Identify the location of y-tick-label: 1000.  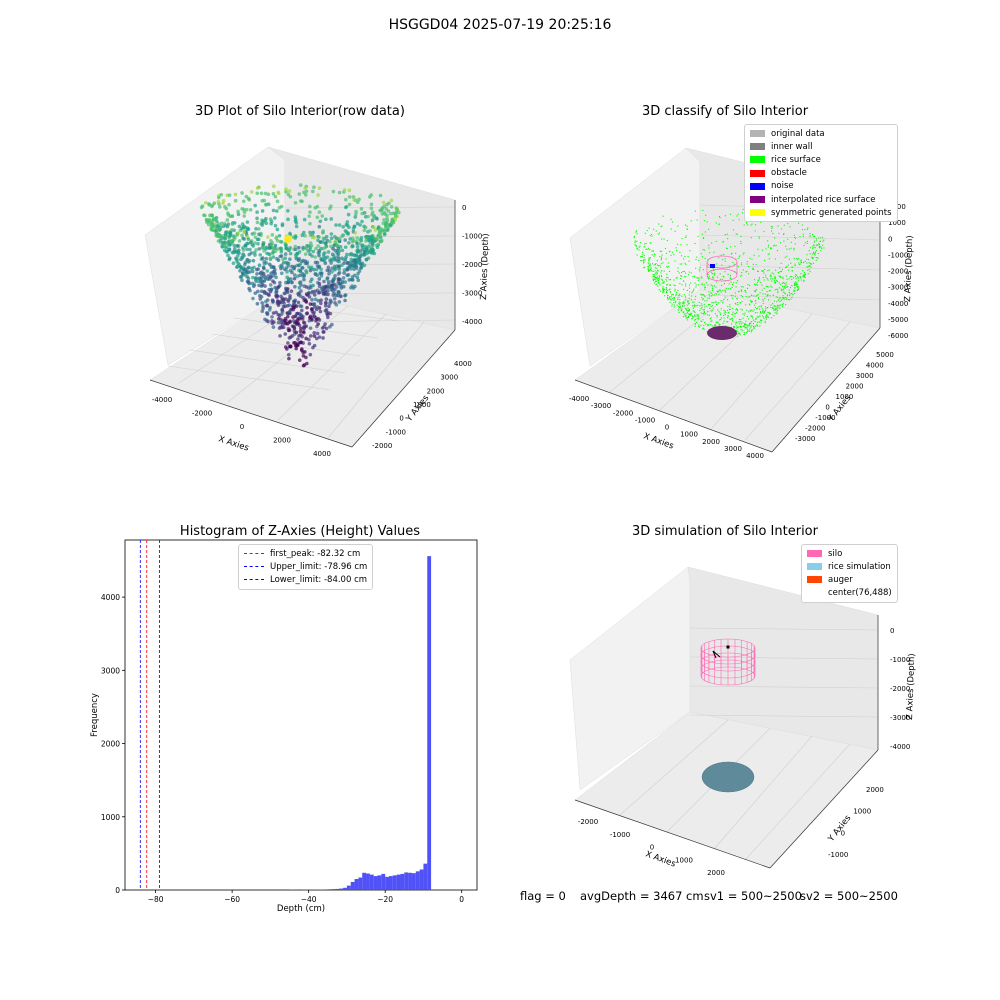
(422, 405).